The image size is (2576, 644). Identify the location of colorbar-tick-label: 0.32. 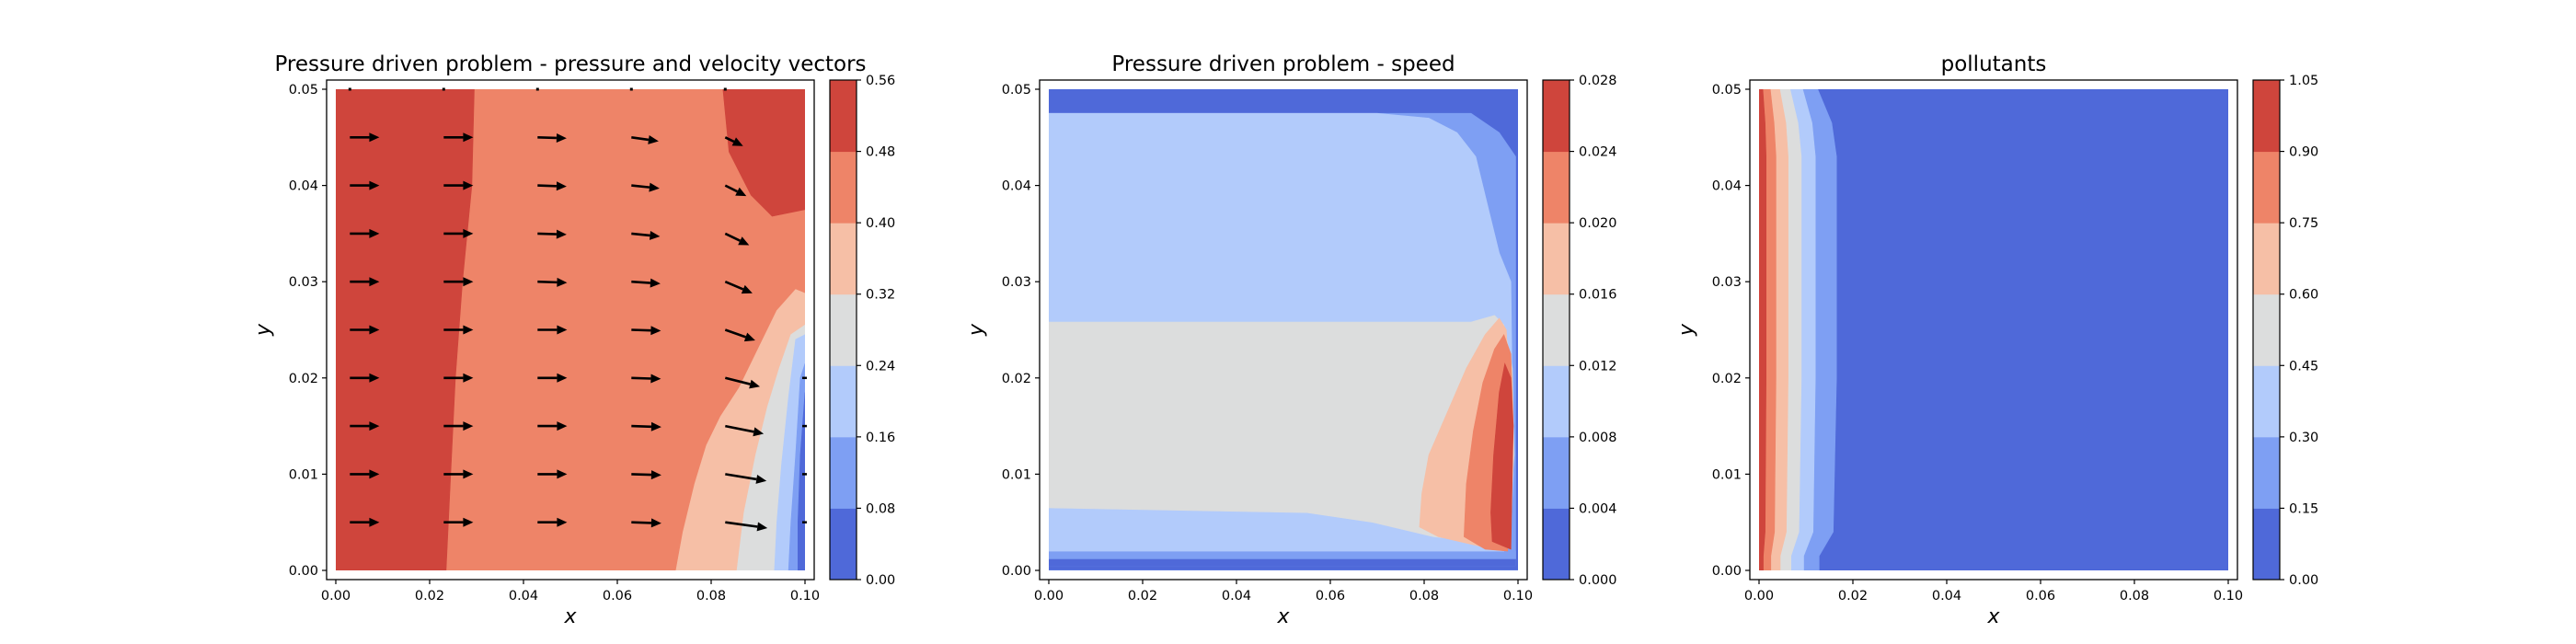
(880, 295).